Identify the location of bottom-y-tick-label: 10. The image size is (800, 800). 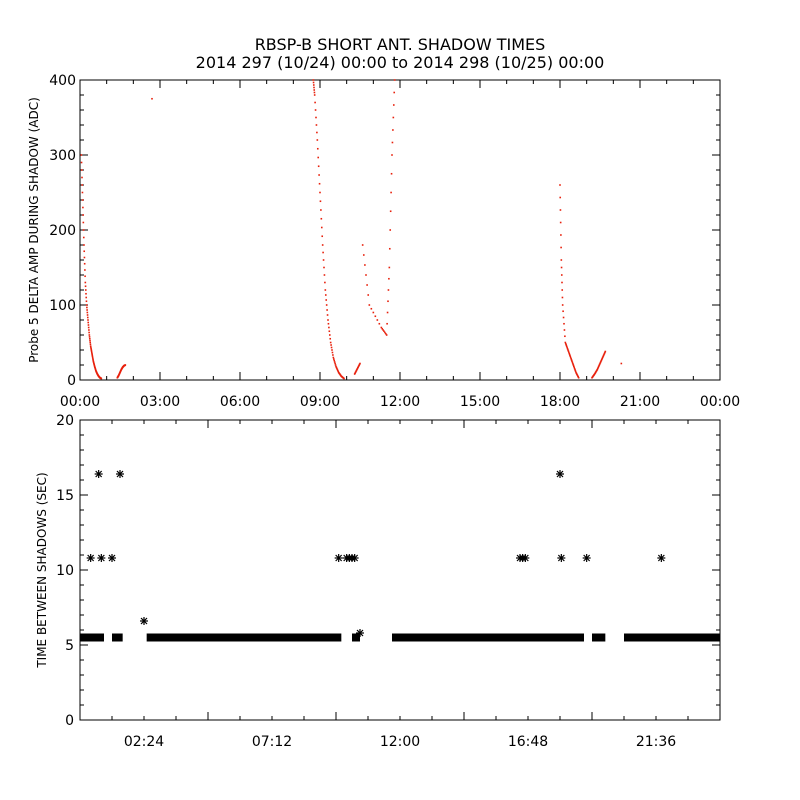
(65, 571).